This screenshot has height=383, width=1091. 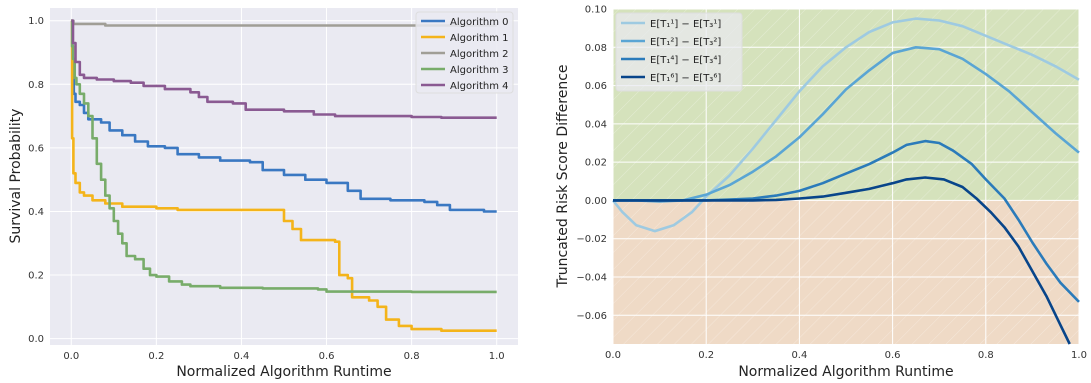 I want to click on legend-label-moment-4: E[T₁⁴] − E[T₃⁴], so click(x=685, y=60).